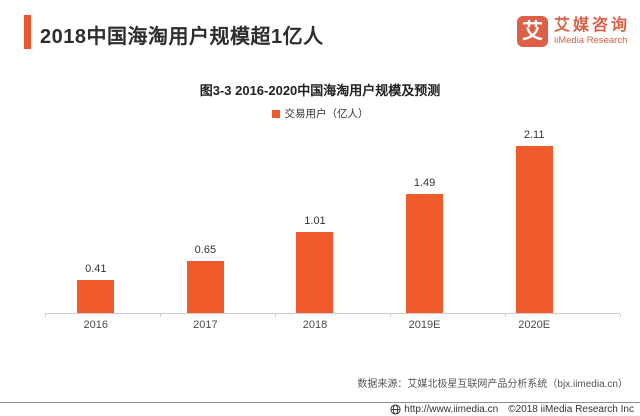  I want to click on x-axis-label: 2017, so click(205, 325).